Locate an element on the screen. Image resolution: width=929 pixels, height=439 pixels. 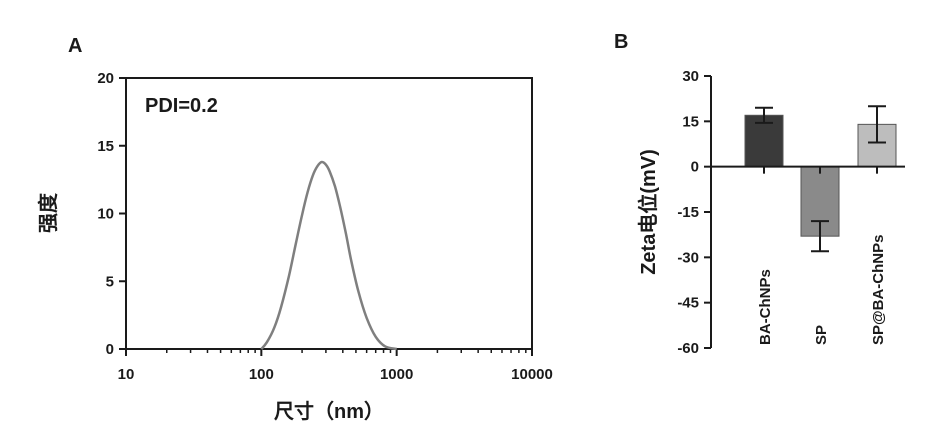
category-label: SP@BA-ChNPs is located at coordinates (878, 290).